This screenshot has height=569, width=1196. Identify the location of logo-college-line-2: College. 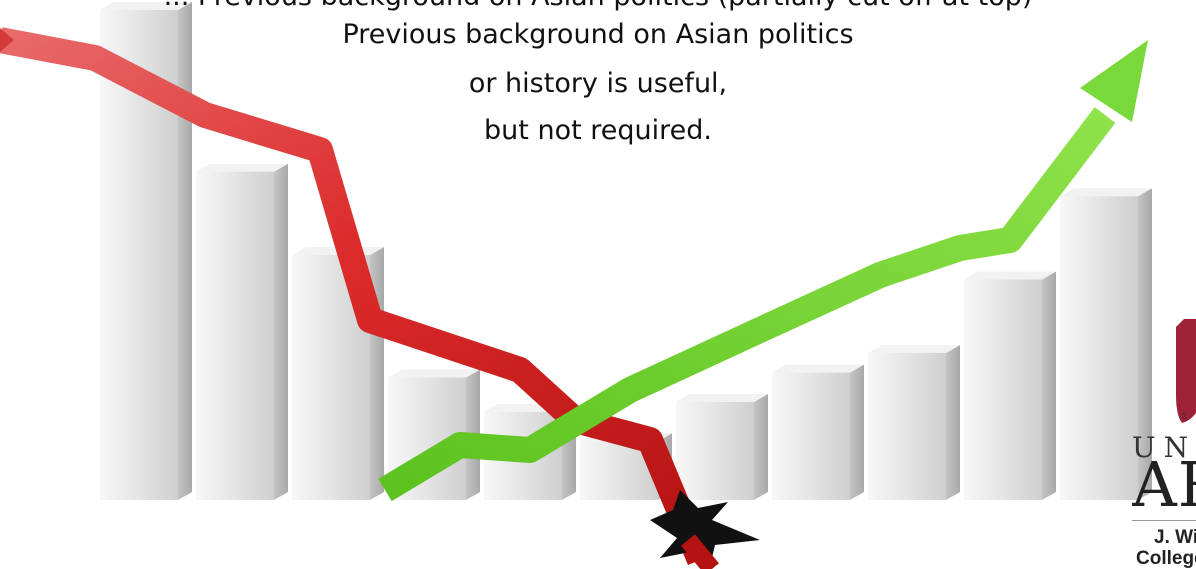
(1166, 558).